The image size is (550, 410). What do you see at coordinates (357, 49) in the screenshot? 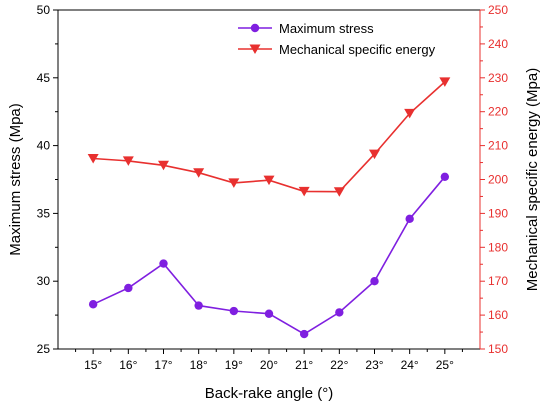
I see `legend-label: Mechanical specific energy` at bounding box center [357, 49].